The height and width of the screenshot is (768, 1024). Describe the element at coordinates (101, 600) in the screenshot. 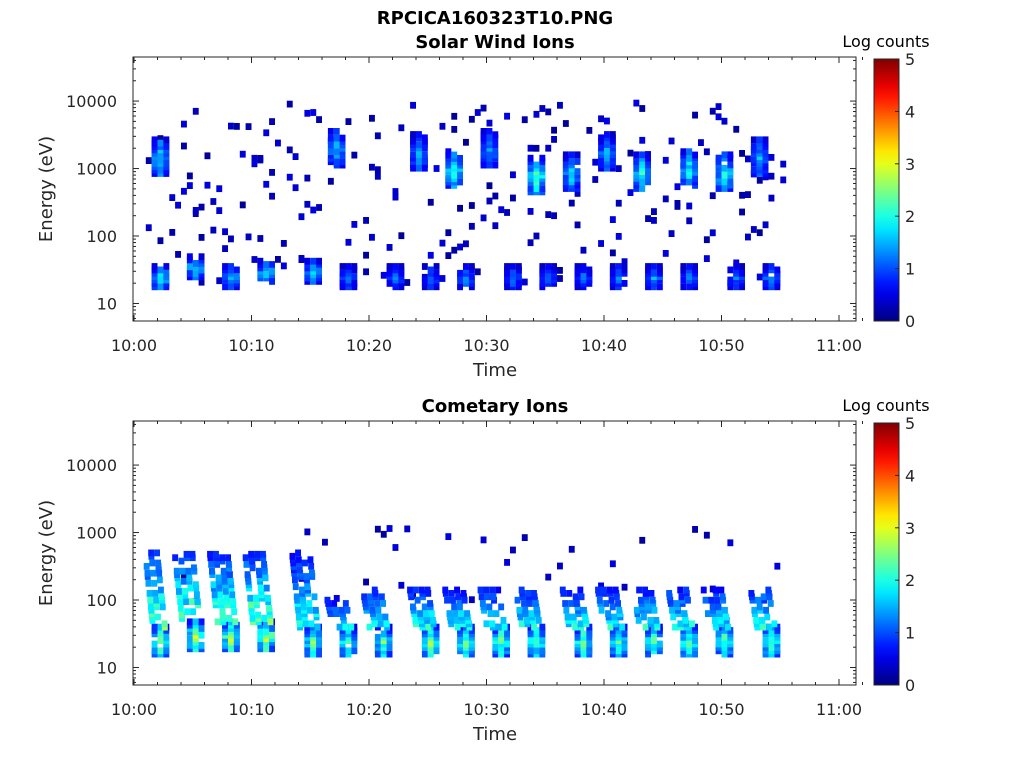

I see `y-tick-label: 100` at that location.